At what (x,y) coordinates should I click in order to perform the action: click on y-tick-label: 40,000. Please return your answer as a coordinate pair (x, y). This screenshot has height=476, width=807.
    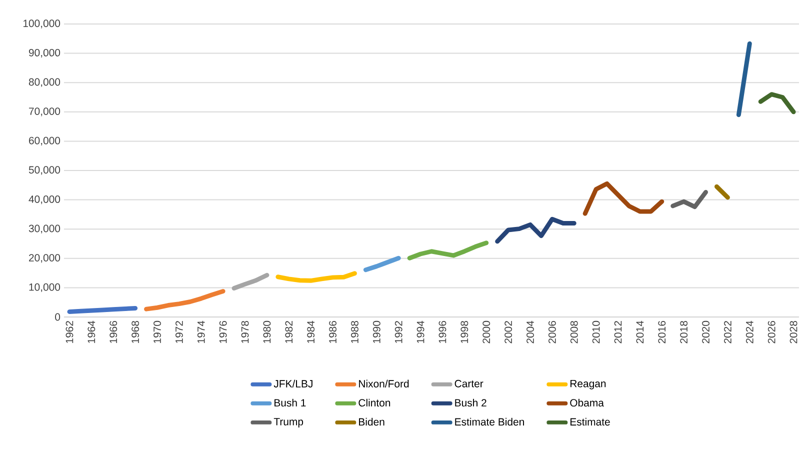
    Looking at the image, I should click on (44, 199).